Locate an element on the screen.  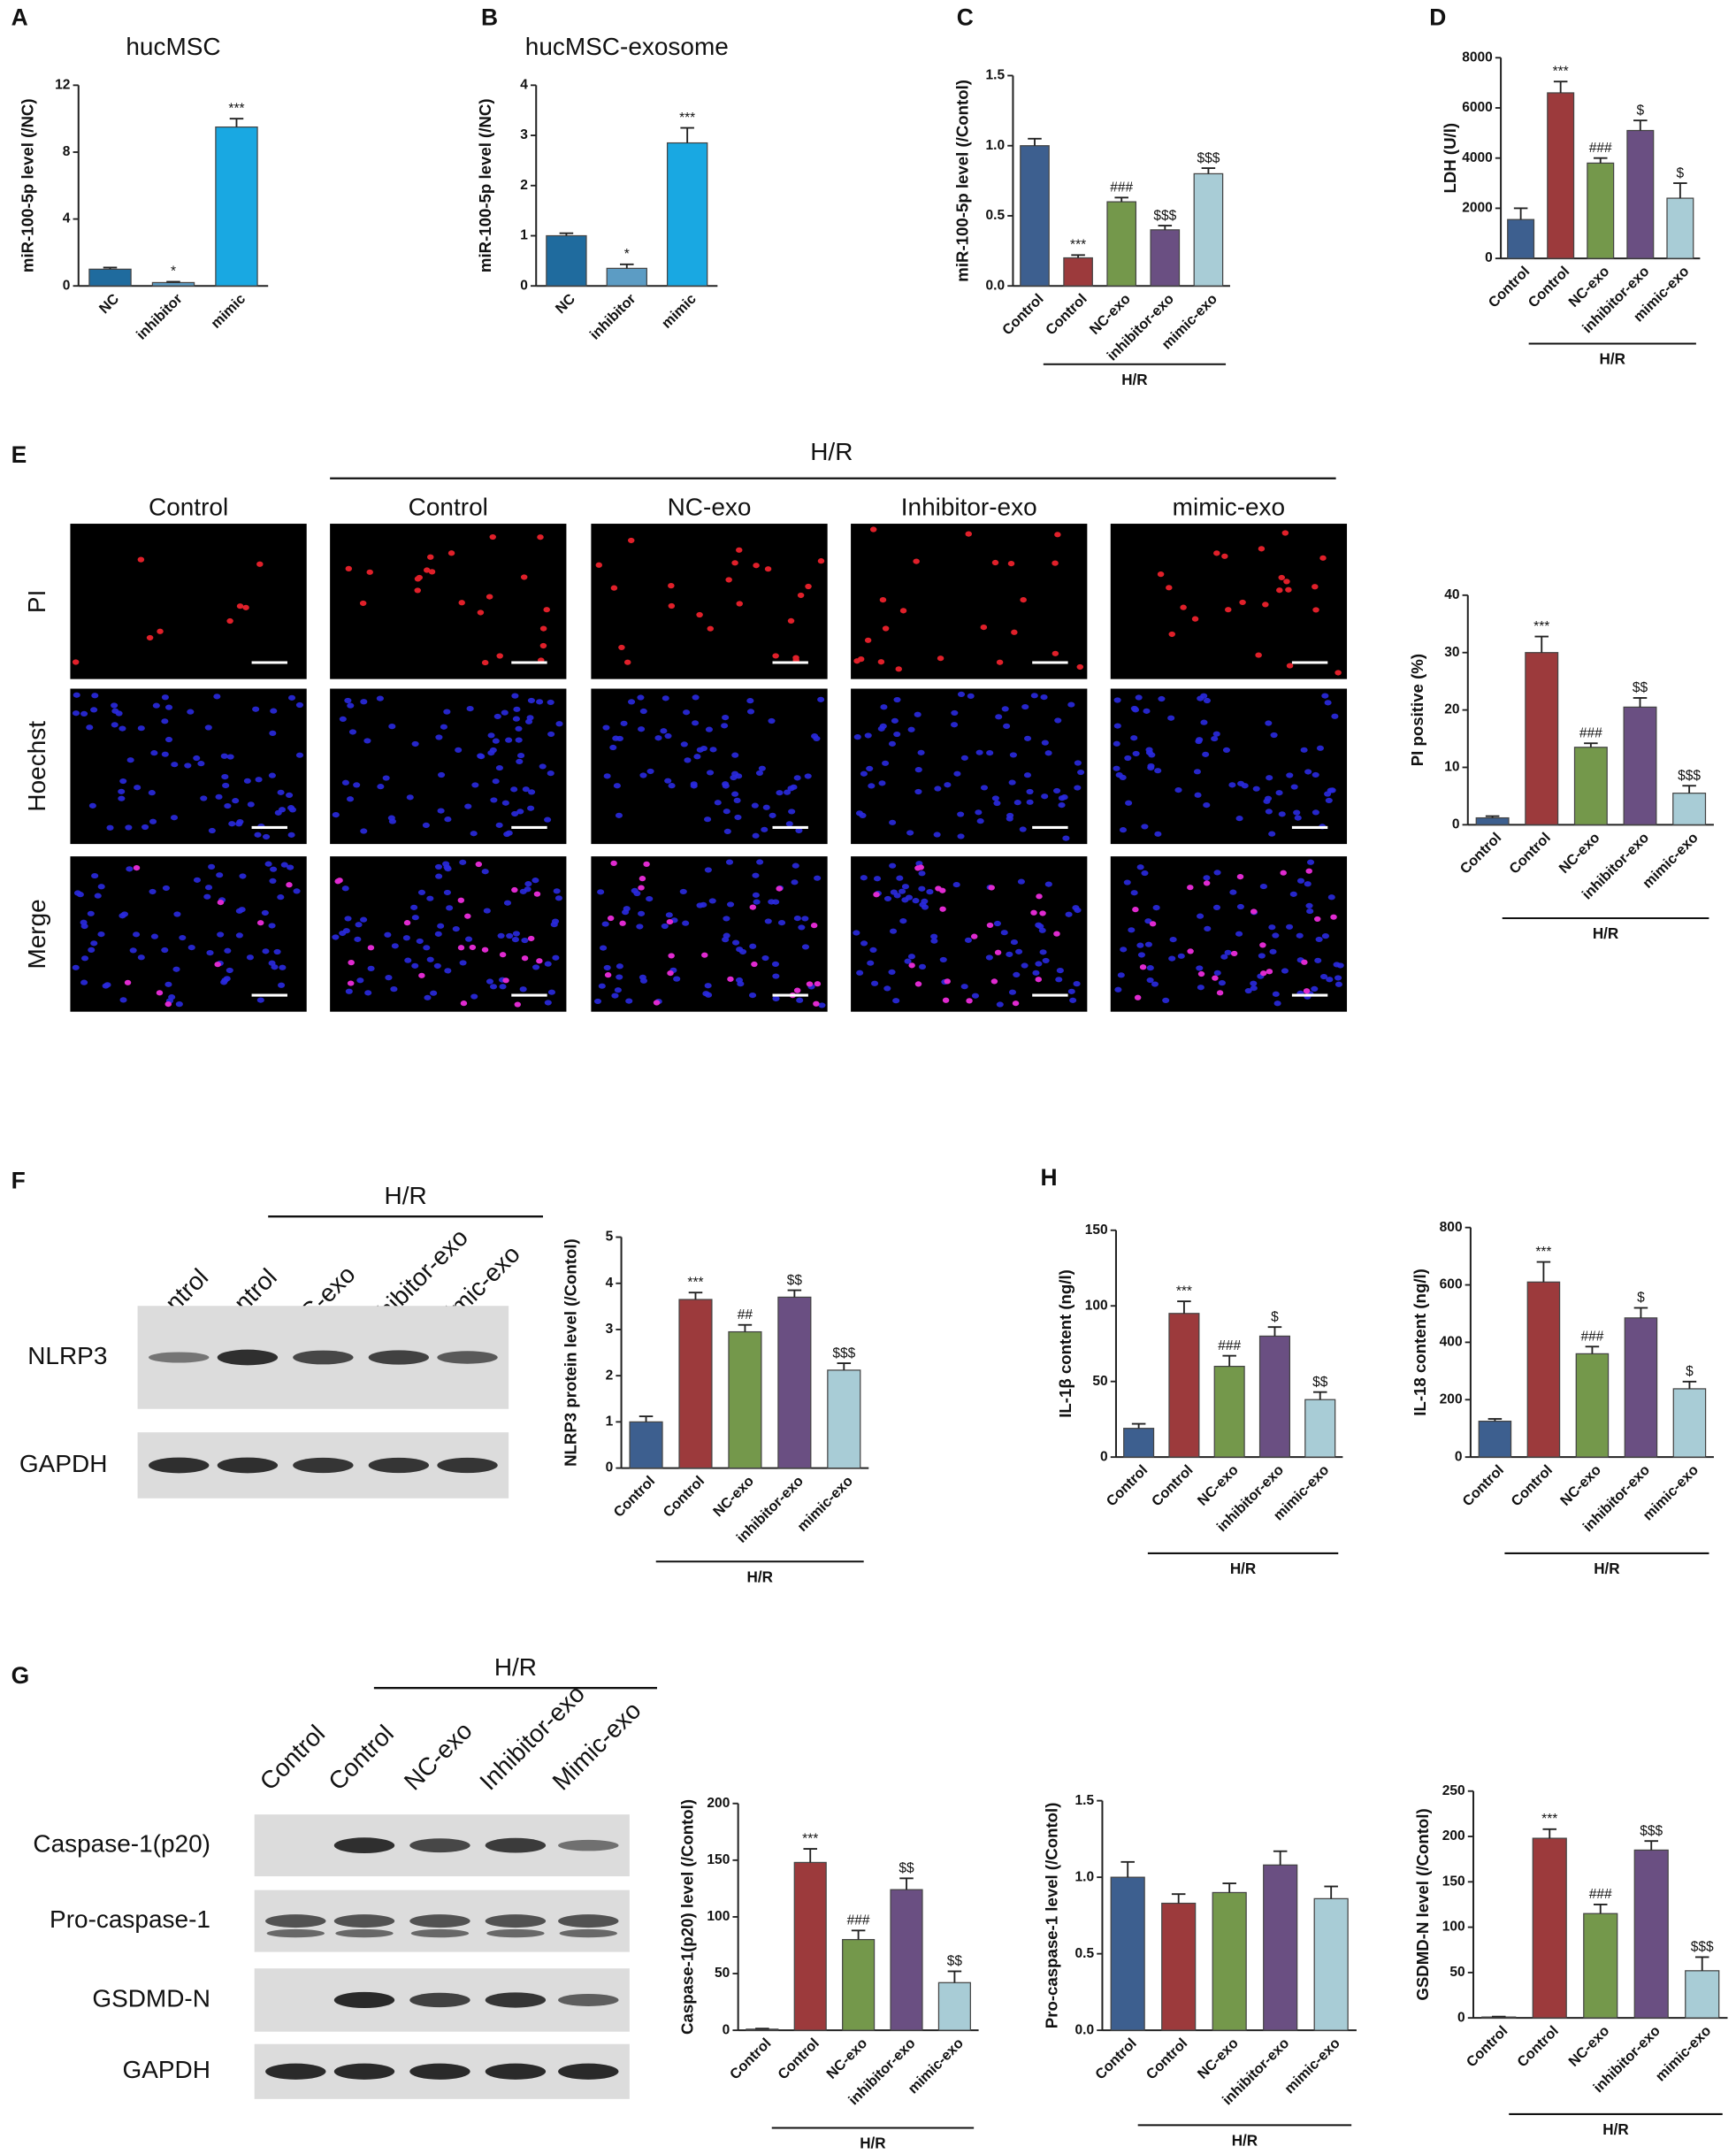
y-tick-label: 0 is located at coordinates (1489, 257).